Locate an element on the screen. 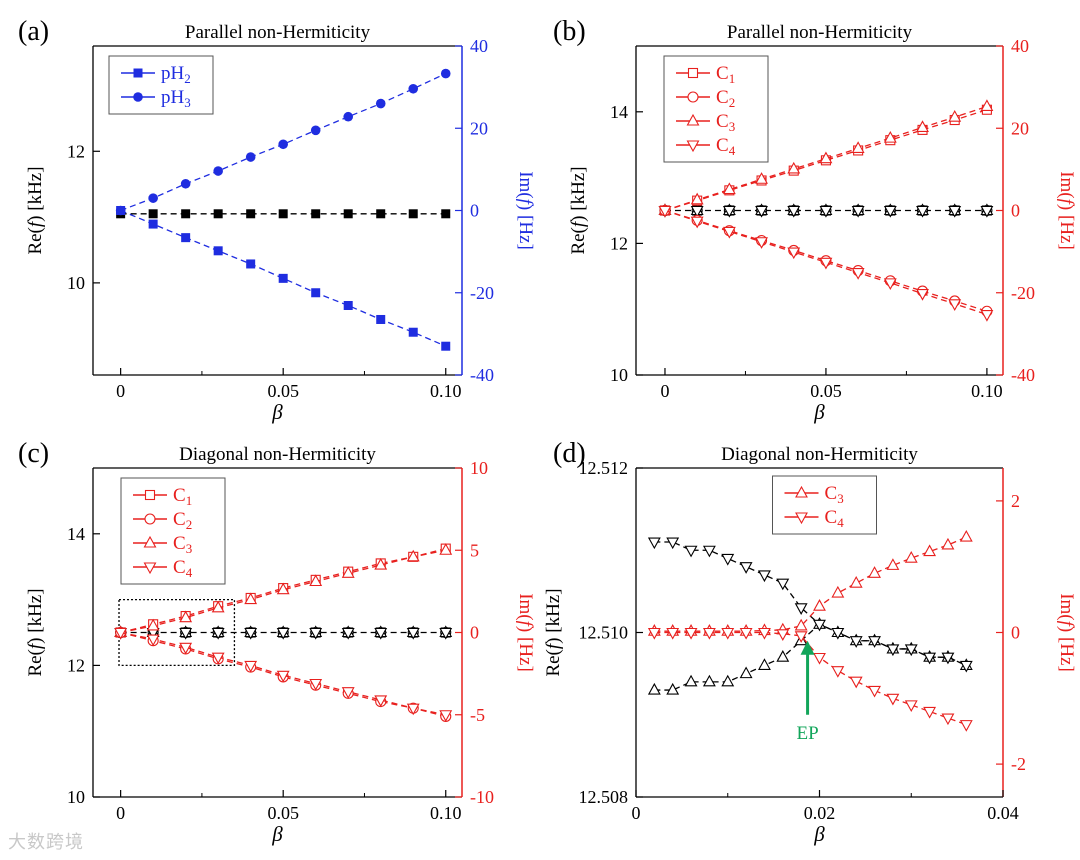 The image size is (1080, 860). series-ph2-imag is located at coordinates (283, 278).